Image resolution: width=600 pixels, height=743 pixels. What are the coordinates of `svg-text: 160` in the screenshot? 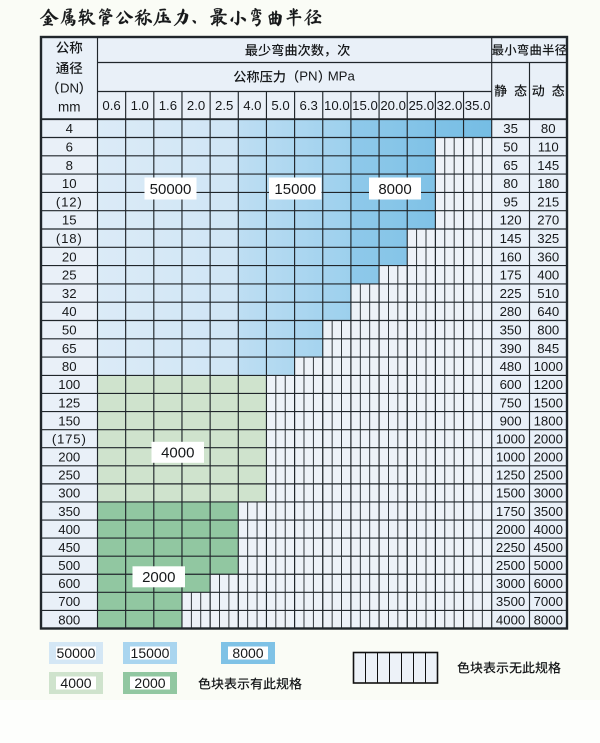 It's located at (511, 256).